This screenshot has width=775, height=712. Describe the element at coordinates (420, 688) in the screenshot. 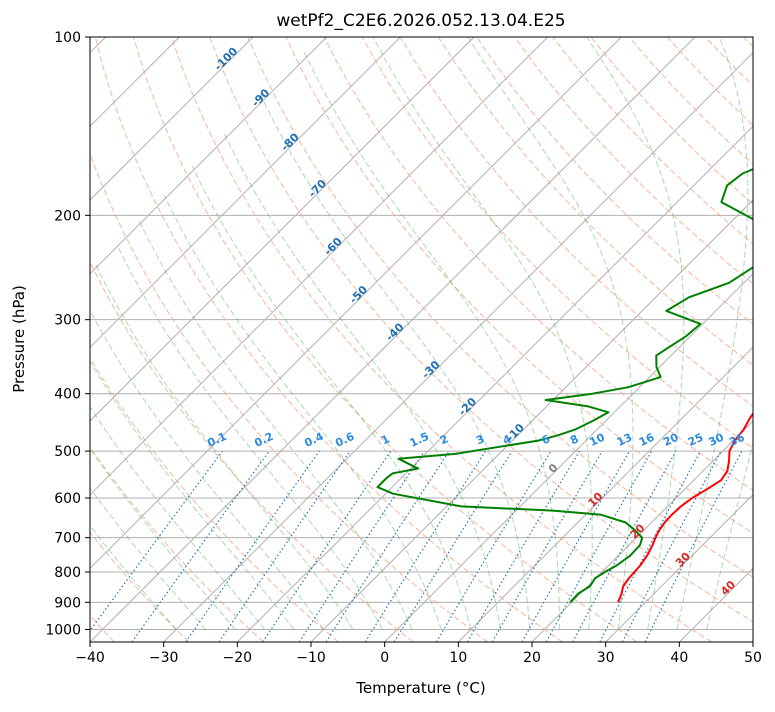

I see `x-axis-label: Temperature (°C)` at that location.